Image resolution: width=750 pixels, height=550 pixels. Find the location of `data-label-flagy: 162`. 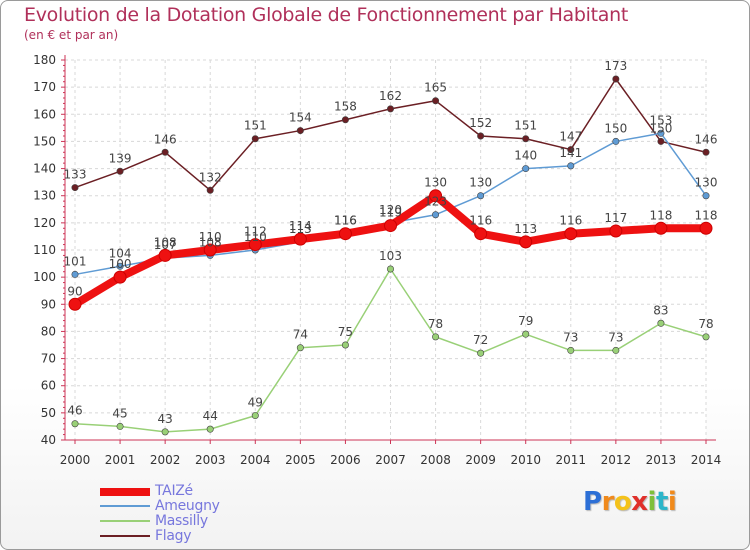

data-label-flagy: 162 is located at coordinates (390, 96).